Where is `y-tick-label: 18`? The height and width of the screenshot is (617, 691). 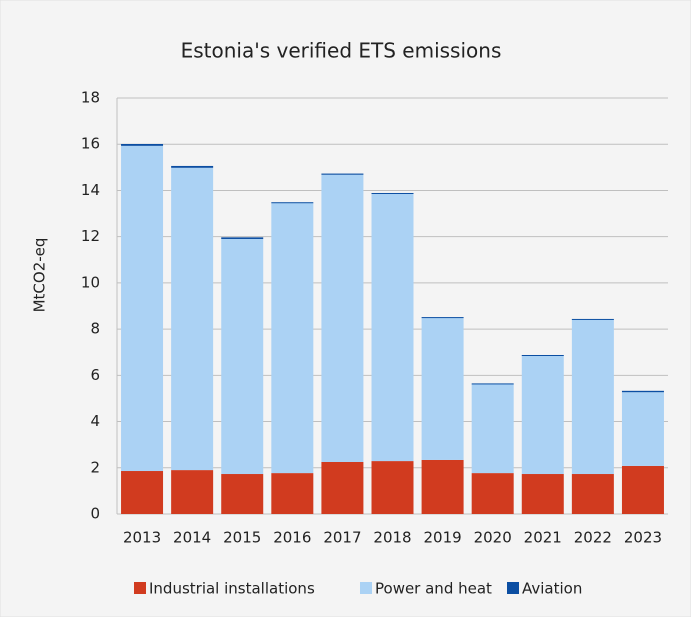 y-tick-label: 18 is located at coordinates (90, 98).